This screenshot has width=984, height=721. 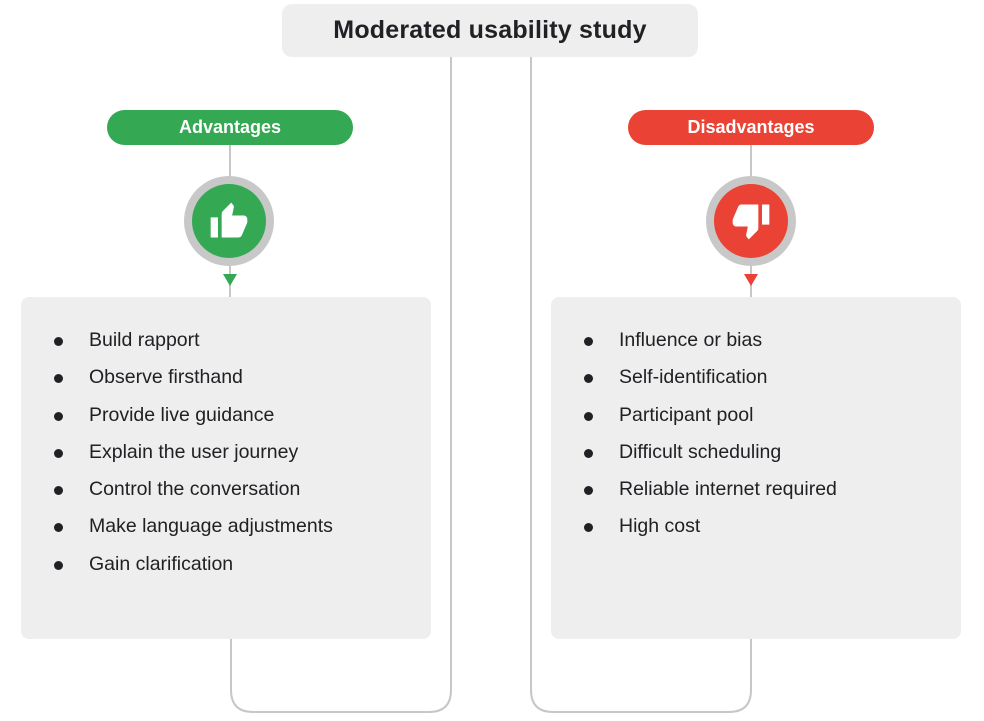 What do you see at coordinates (226, 494) in the screenshot?
I see `list-item: Control the conversation` at bounding box center [226, 494].